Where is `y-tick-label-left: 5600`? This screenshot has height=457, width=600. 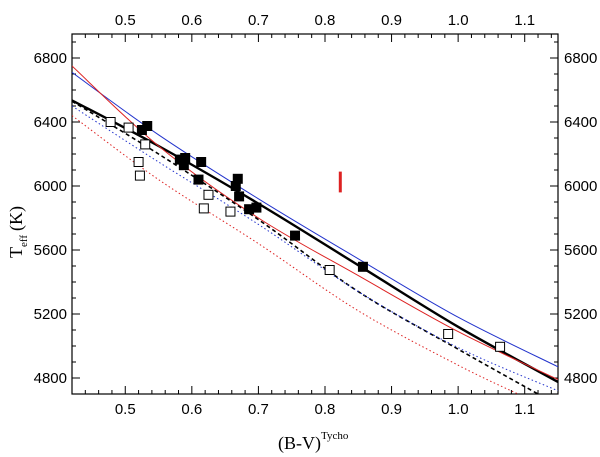
y-tick-label-left: 5600 is located at coordinates (50, 250).